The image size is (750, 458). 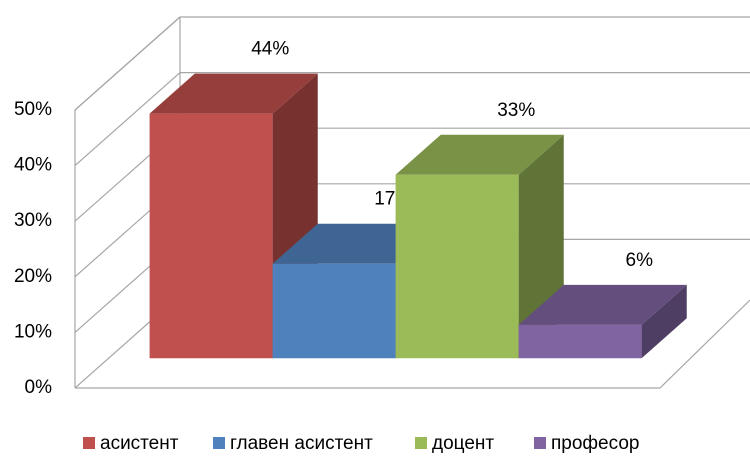 What do you see at coordinates (39, 387) in the screenshot?
I see `y-tick-label: 0%` at bounding box center [39, 387].